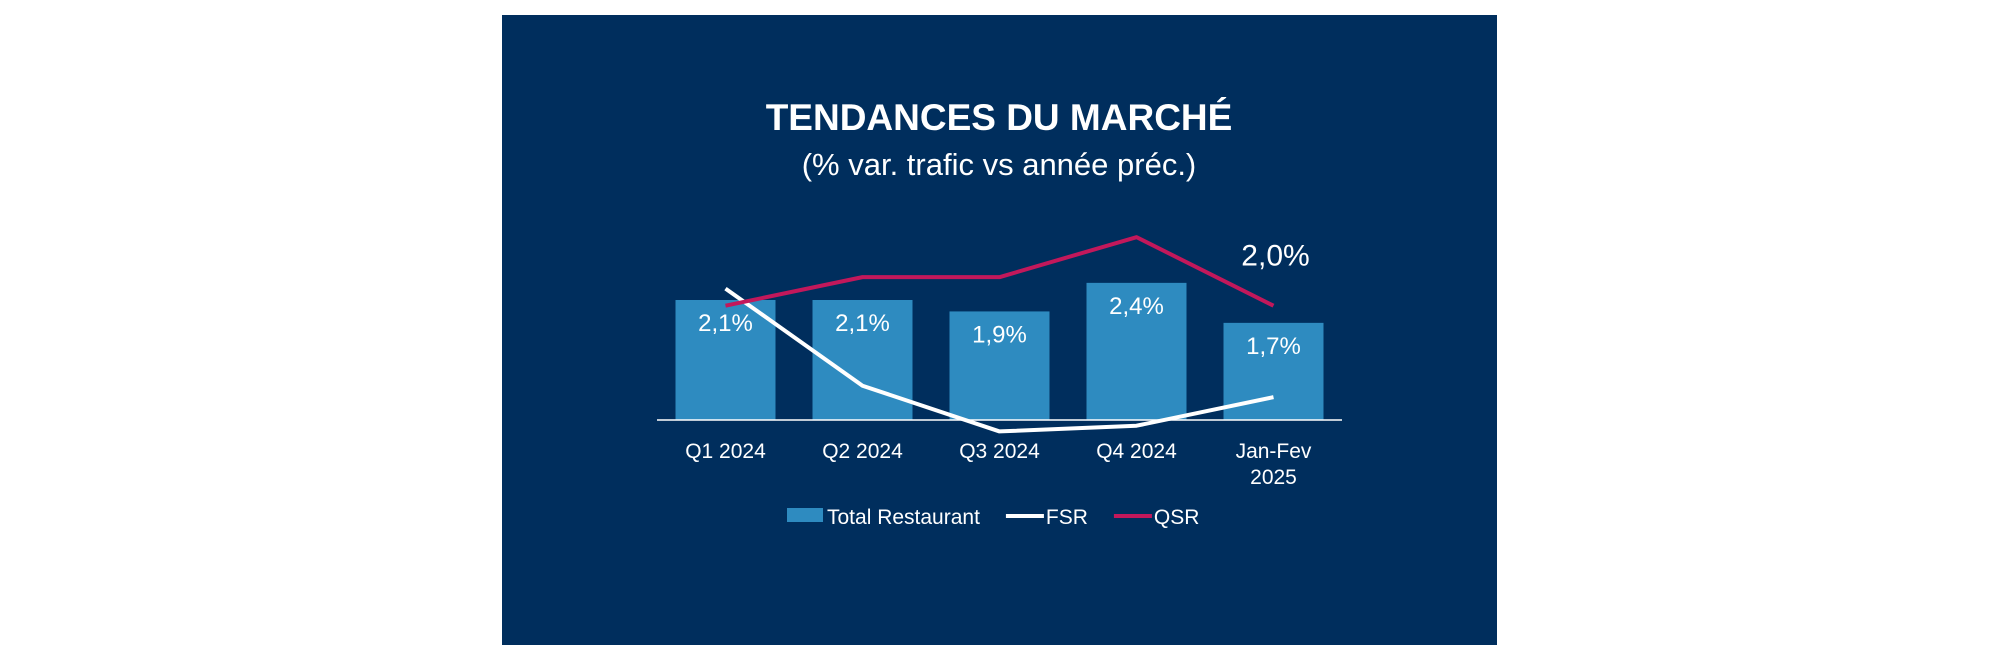 The image size is (2000, 655). What do you see at coordinates (1273, 477) in the screenshot?
I see `x-tick-label: 2025` at bounding box center [1273, 477].